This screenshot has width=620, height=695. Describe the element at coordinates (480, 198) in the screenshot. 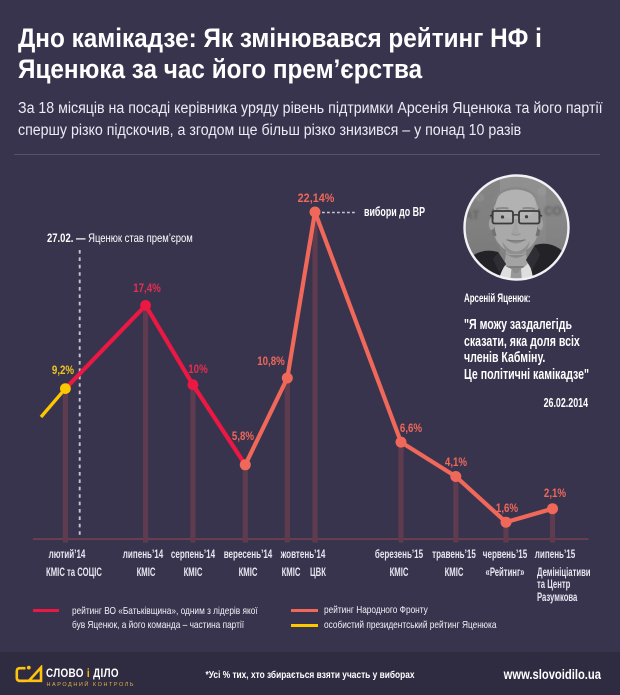

I see `svg-text: О` at that location.